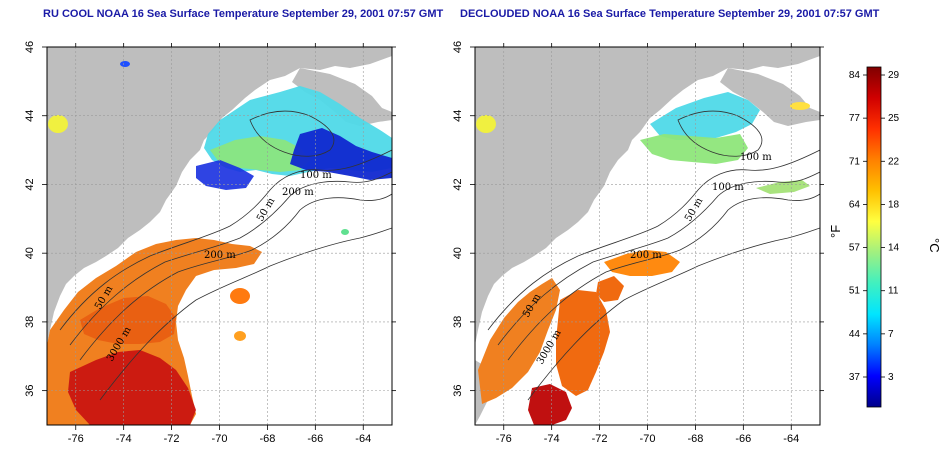  I want to click on sst-cold-cloud-west, so click(225, 175).